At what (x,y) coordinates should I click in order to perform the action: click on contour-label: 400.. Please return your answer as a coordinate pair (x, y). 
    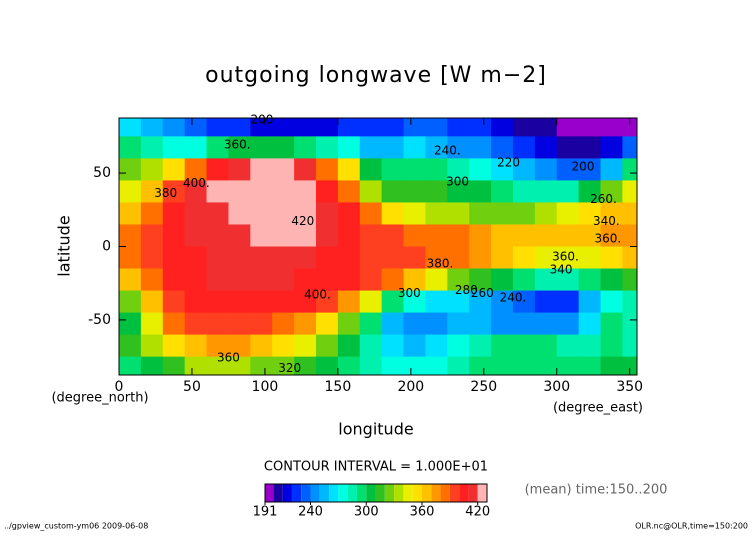
    Looking at the image, I should click on (196, 183).